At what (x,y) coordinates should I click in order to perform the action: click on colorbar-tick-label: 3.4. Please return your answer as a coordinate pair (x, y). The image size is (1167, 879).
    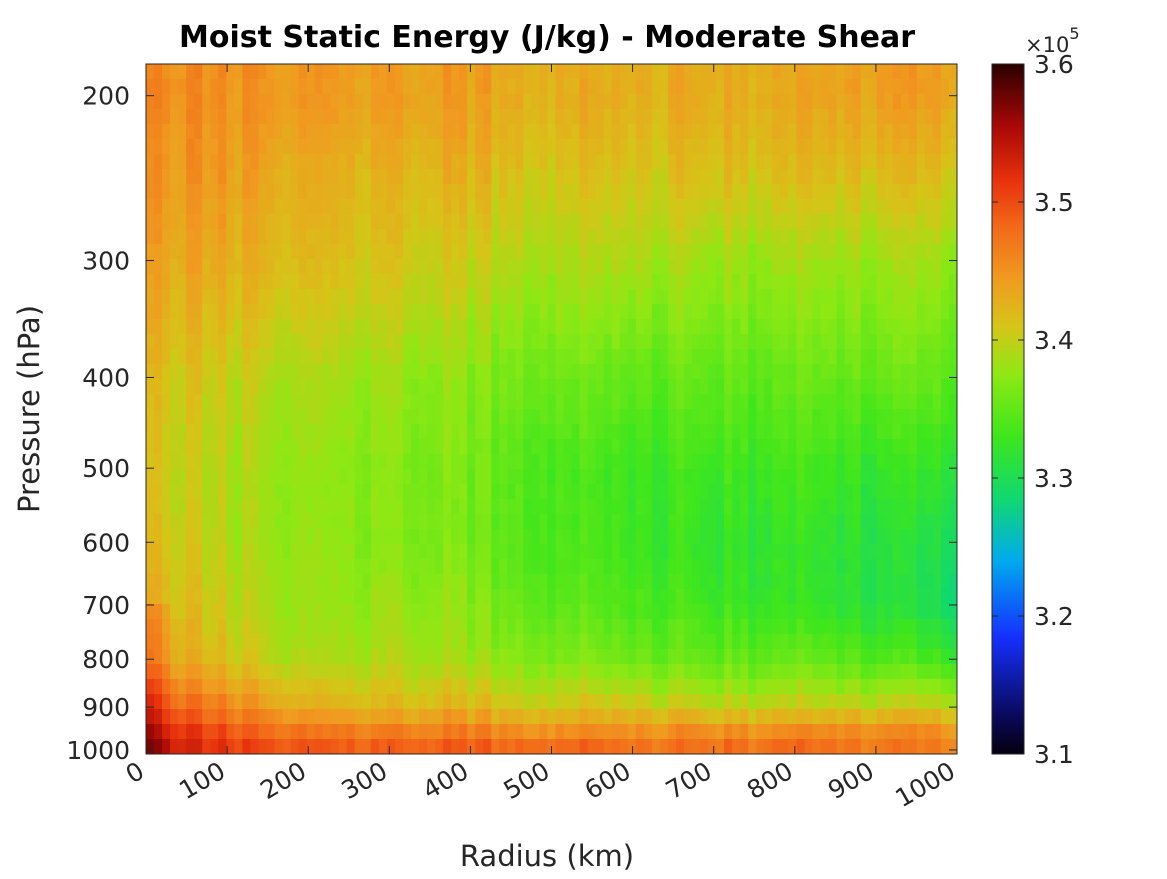
    Looking at the image, I should click on (1054, 340).